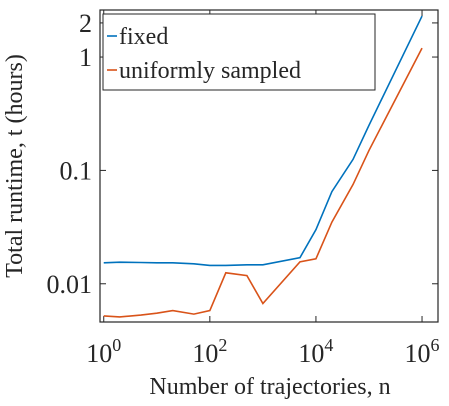 The width and height of the screenshot is (449, 406). Describe the element at coordinates (70, 284) in the screenshot. I see `y-tick-label: 0.01` at that location.